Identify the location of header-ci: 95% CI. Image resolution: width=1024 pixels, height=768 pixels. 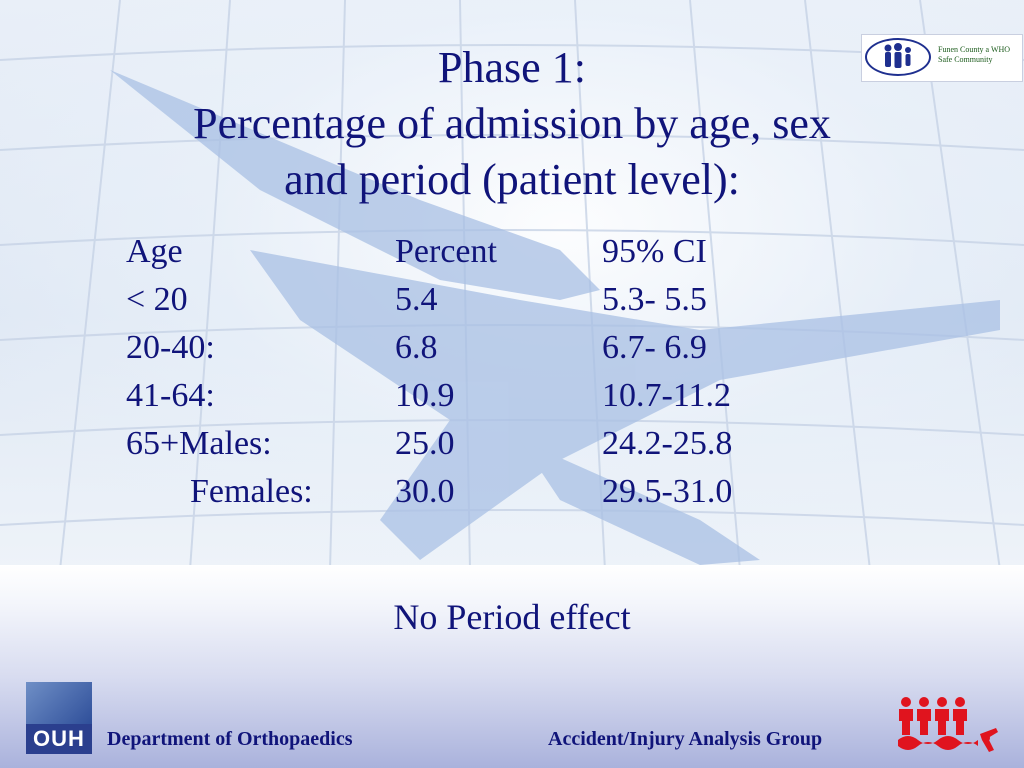
(654, 251).